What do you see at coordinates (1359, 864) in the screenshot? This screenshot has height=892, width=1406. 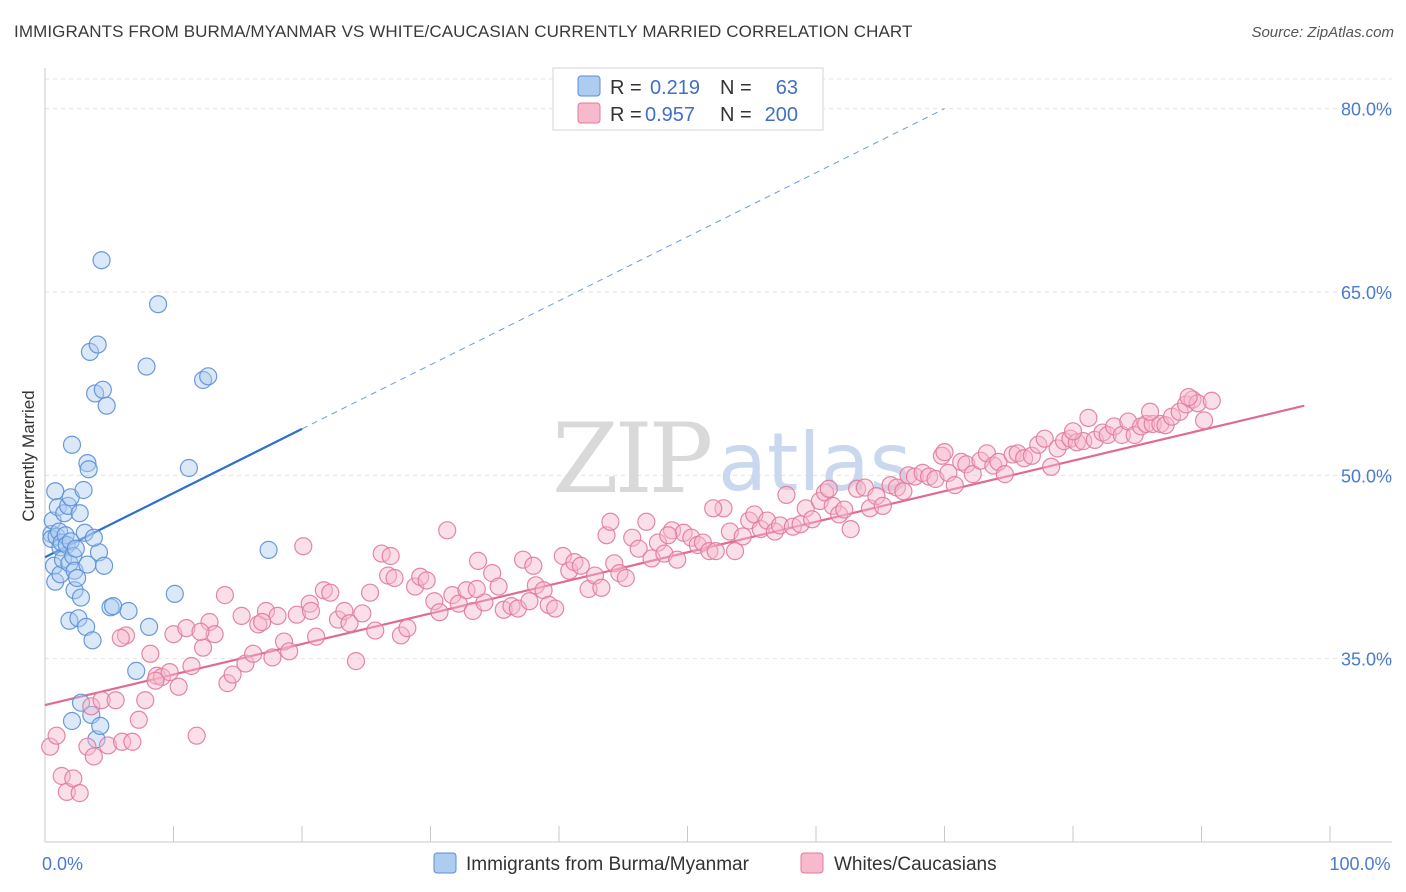 I see `x-tick-label-1: 100.0%` at bounding box center [1359, 864].